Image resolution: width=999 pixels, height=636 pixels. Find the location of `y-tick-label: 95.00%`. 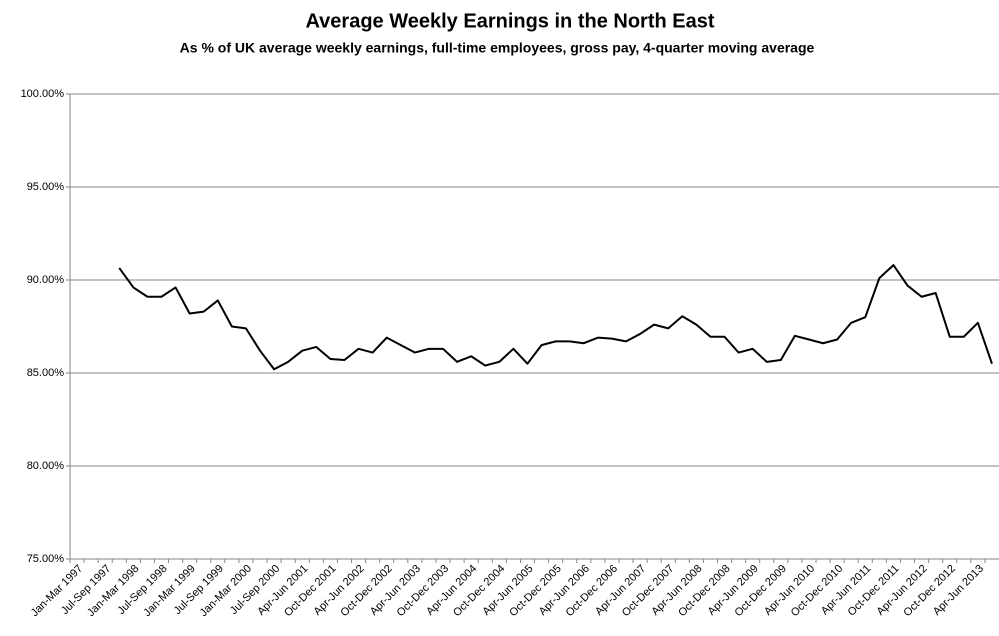

y-tick-label: 95.00% is located at coordinates (46, 187).